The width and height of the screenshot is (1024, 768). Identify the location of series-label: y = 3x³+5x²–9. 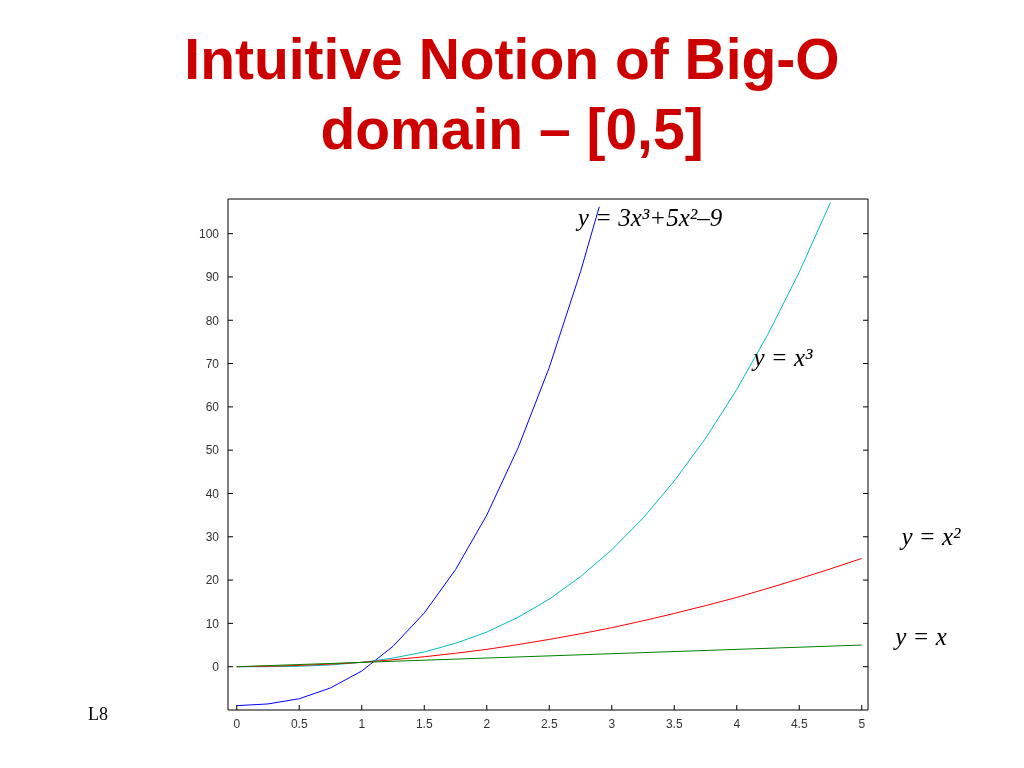
(650, 218).